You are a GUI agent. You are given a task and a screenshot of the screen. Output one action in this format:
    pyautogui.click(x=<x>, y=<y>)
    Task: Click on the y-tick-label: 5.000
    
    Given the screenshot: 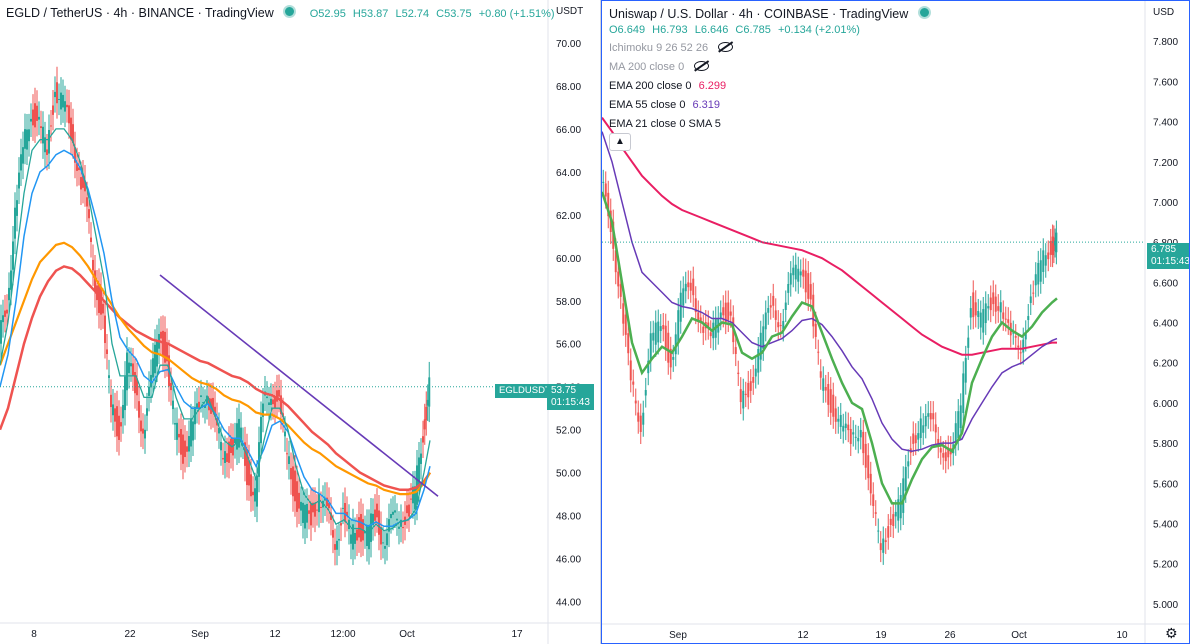 What is the action you would take?
    pyautogui.click(x=1165, y=605)
    